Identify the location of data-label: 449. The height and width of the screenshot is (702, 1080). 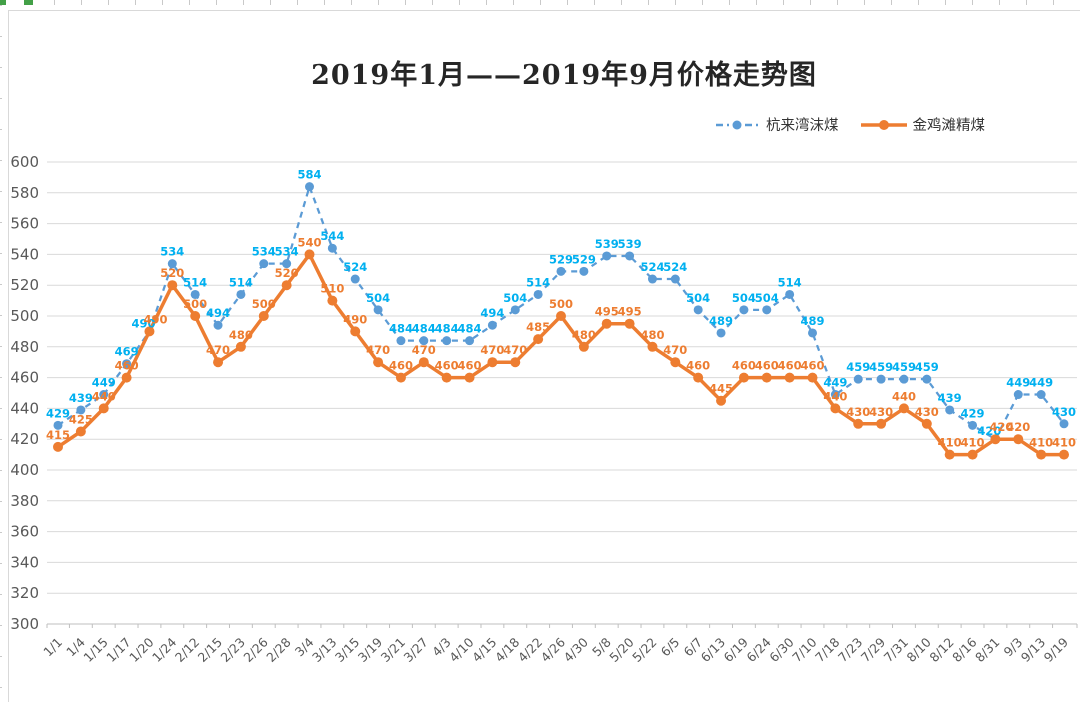
(1018, 383).